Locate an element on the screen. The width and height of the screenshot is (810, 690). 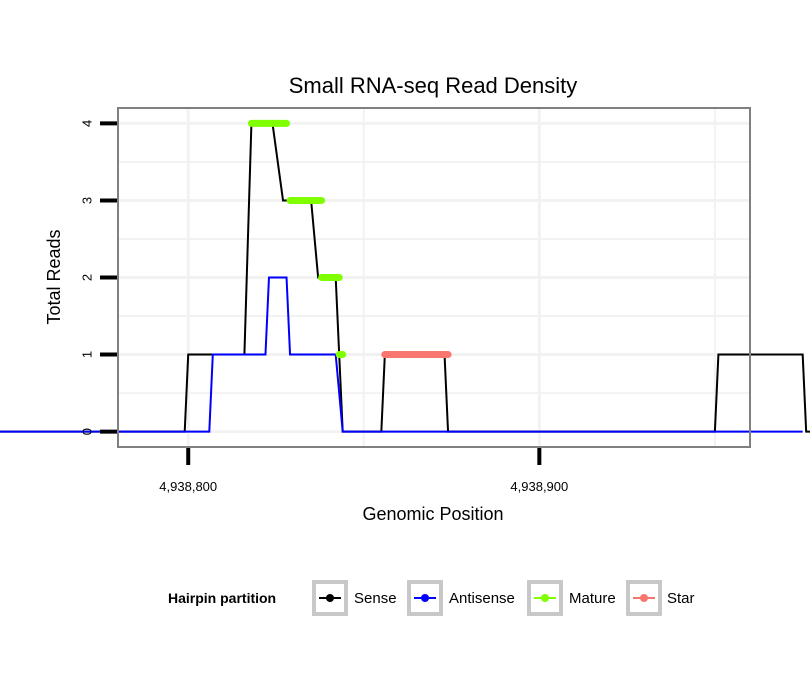
chart-title: Small RNA-seq Read Density is located at coordinates (433, 85).